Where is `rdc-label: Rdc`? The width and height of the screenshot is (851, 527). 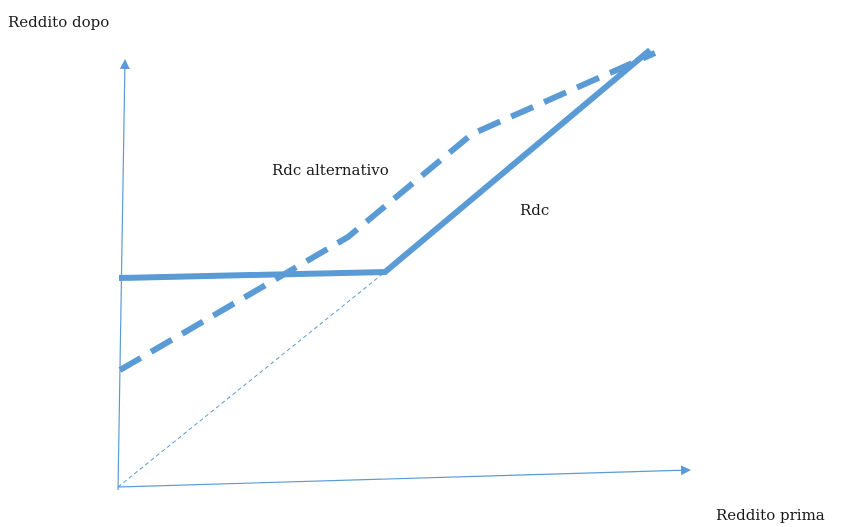 rdc-label: Rdc is located at coordinates (534, 210).